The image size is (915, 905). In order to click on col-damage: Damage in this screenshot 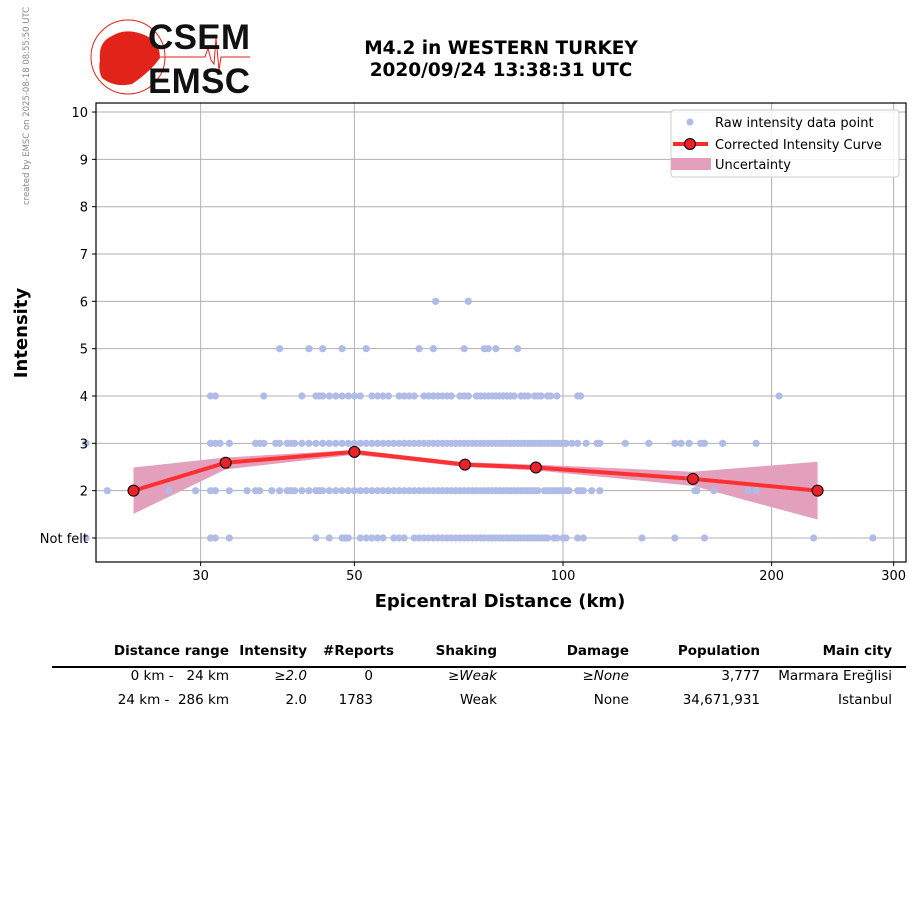, I will do `click(597, 651)`.